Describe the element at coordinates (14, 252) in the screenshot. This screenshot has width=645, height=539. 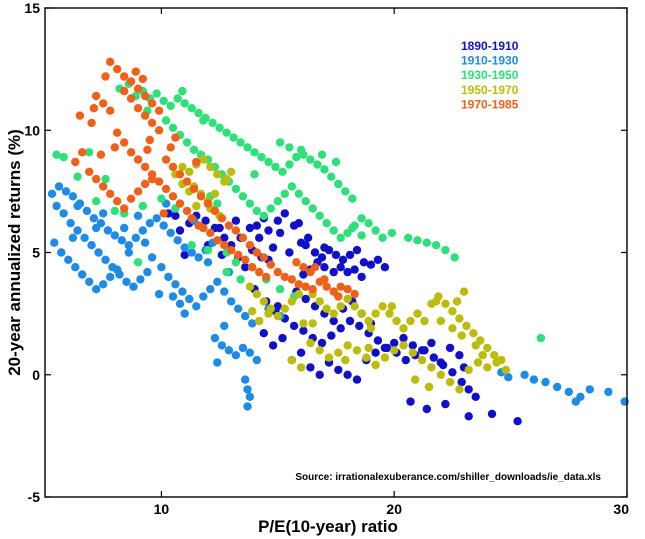
I see `y-axis-title: 20-year annualized returns (%)` at that location.